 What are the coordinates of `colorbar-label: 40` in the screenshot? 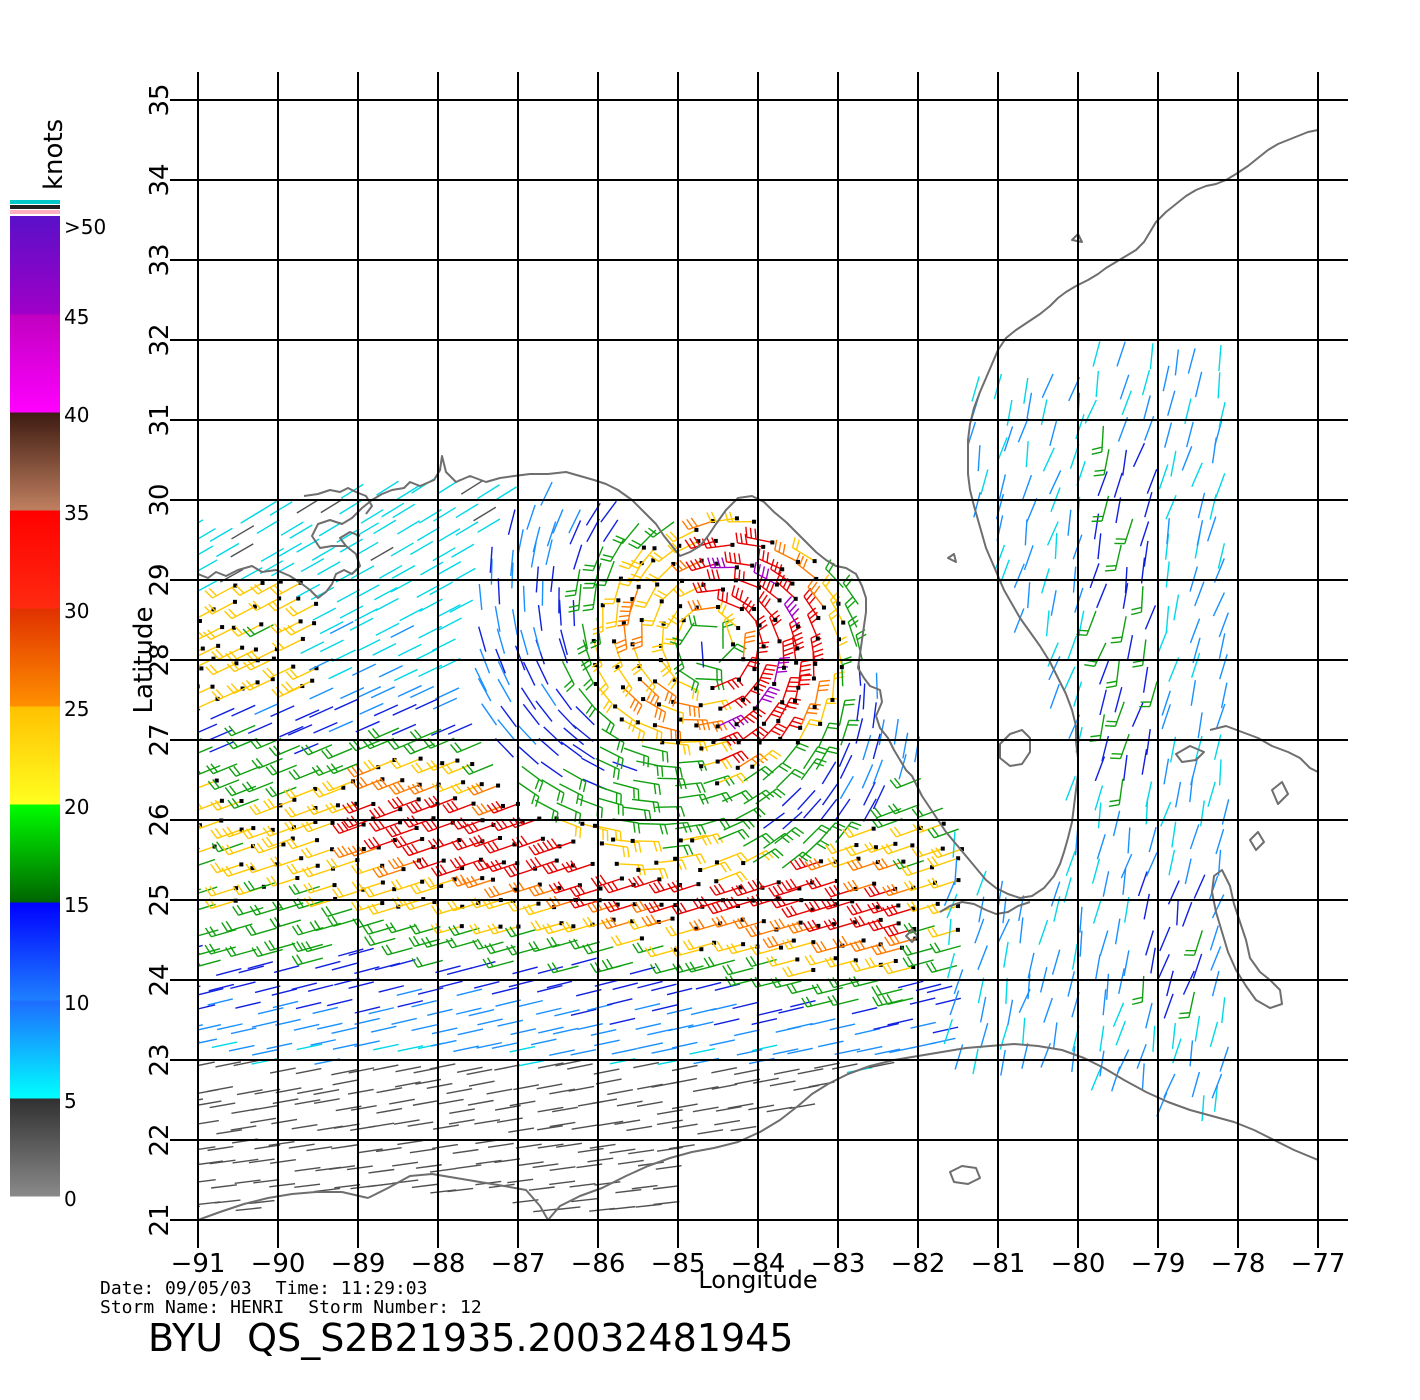 It's located at (76, 415).